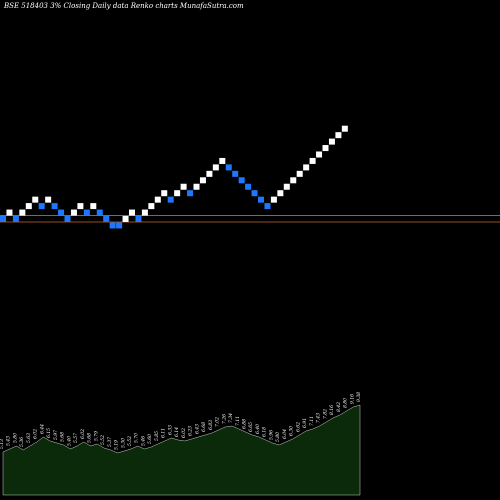 This screenshot has width=500, height=500. I want to click on reference-lines, so click(250, 219).